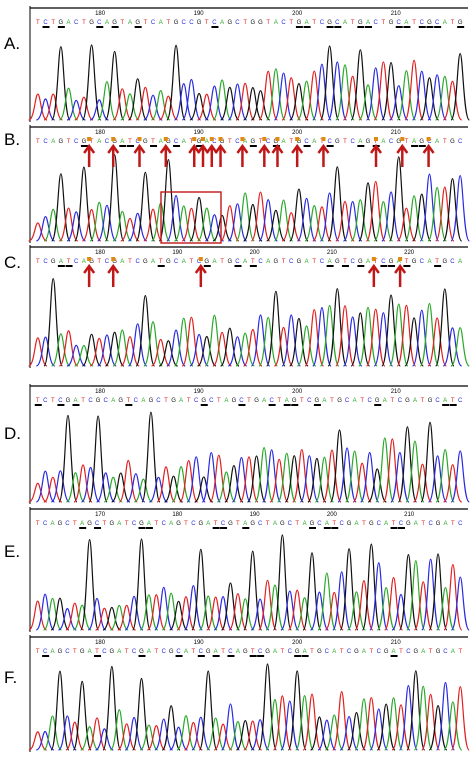 Image resolution: width=474 pixels, height=757 pixels. I want to click on tick-label: 210, so click(396, 392).